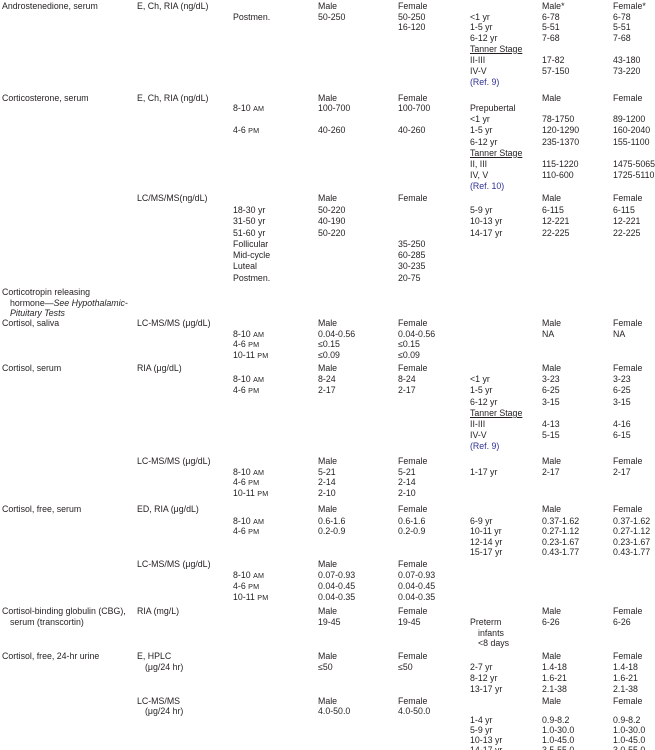  What do you see at coordinates (622, 379) in the screenshot?
I see `cell-ped-female: 3-23` at bounding box center [622, 379].